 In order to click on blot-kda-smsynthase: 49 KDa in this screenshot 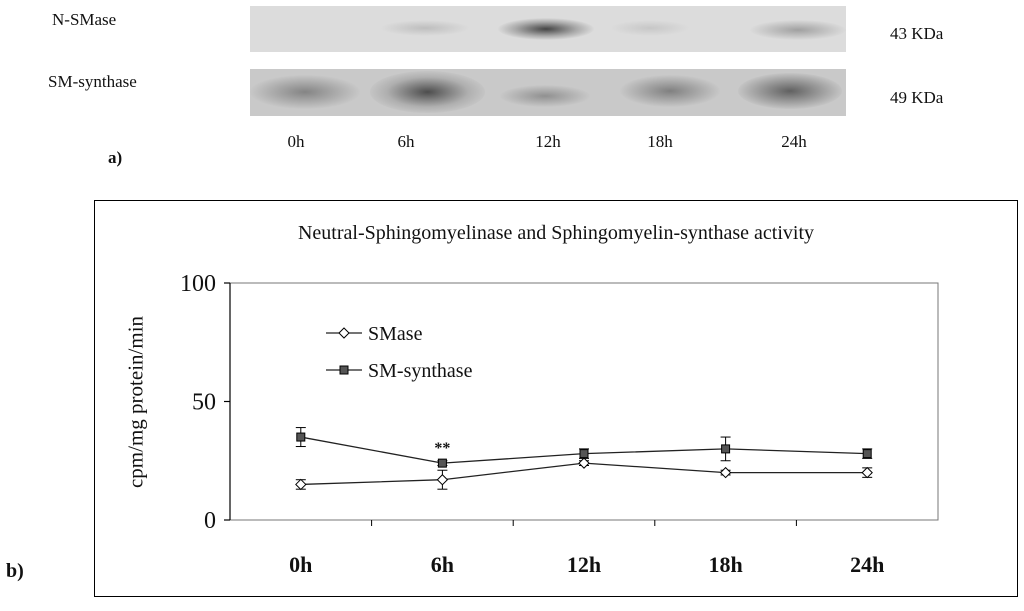, I will do `click(917, 97)`.